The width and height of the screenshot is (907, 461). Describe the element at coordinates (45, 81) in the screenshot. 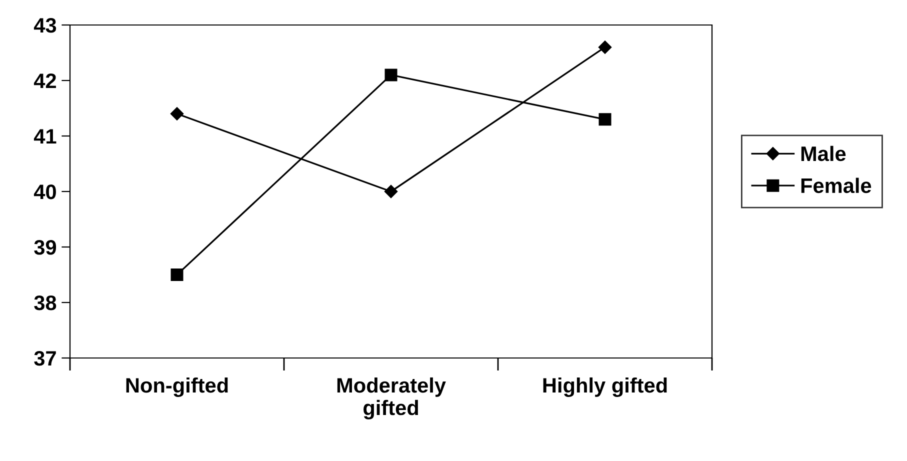

I see `y-tick-label: 42` at that location.